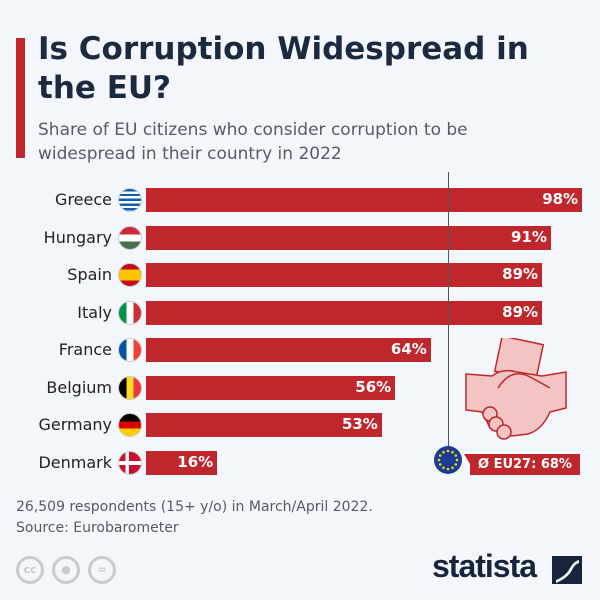  Describe the element at coordinates (130, 312) in the screenshot. I see `flag-icon-italy` at that location.